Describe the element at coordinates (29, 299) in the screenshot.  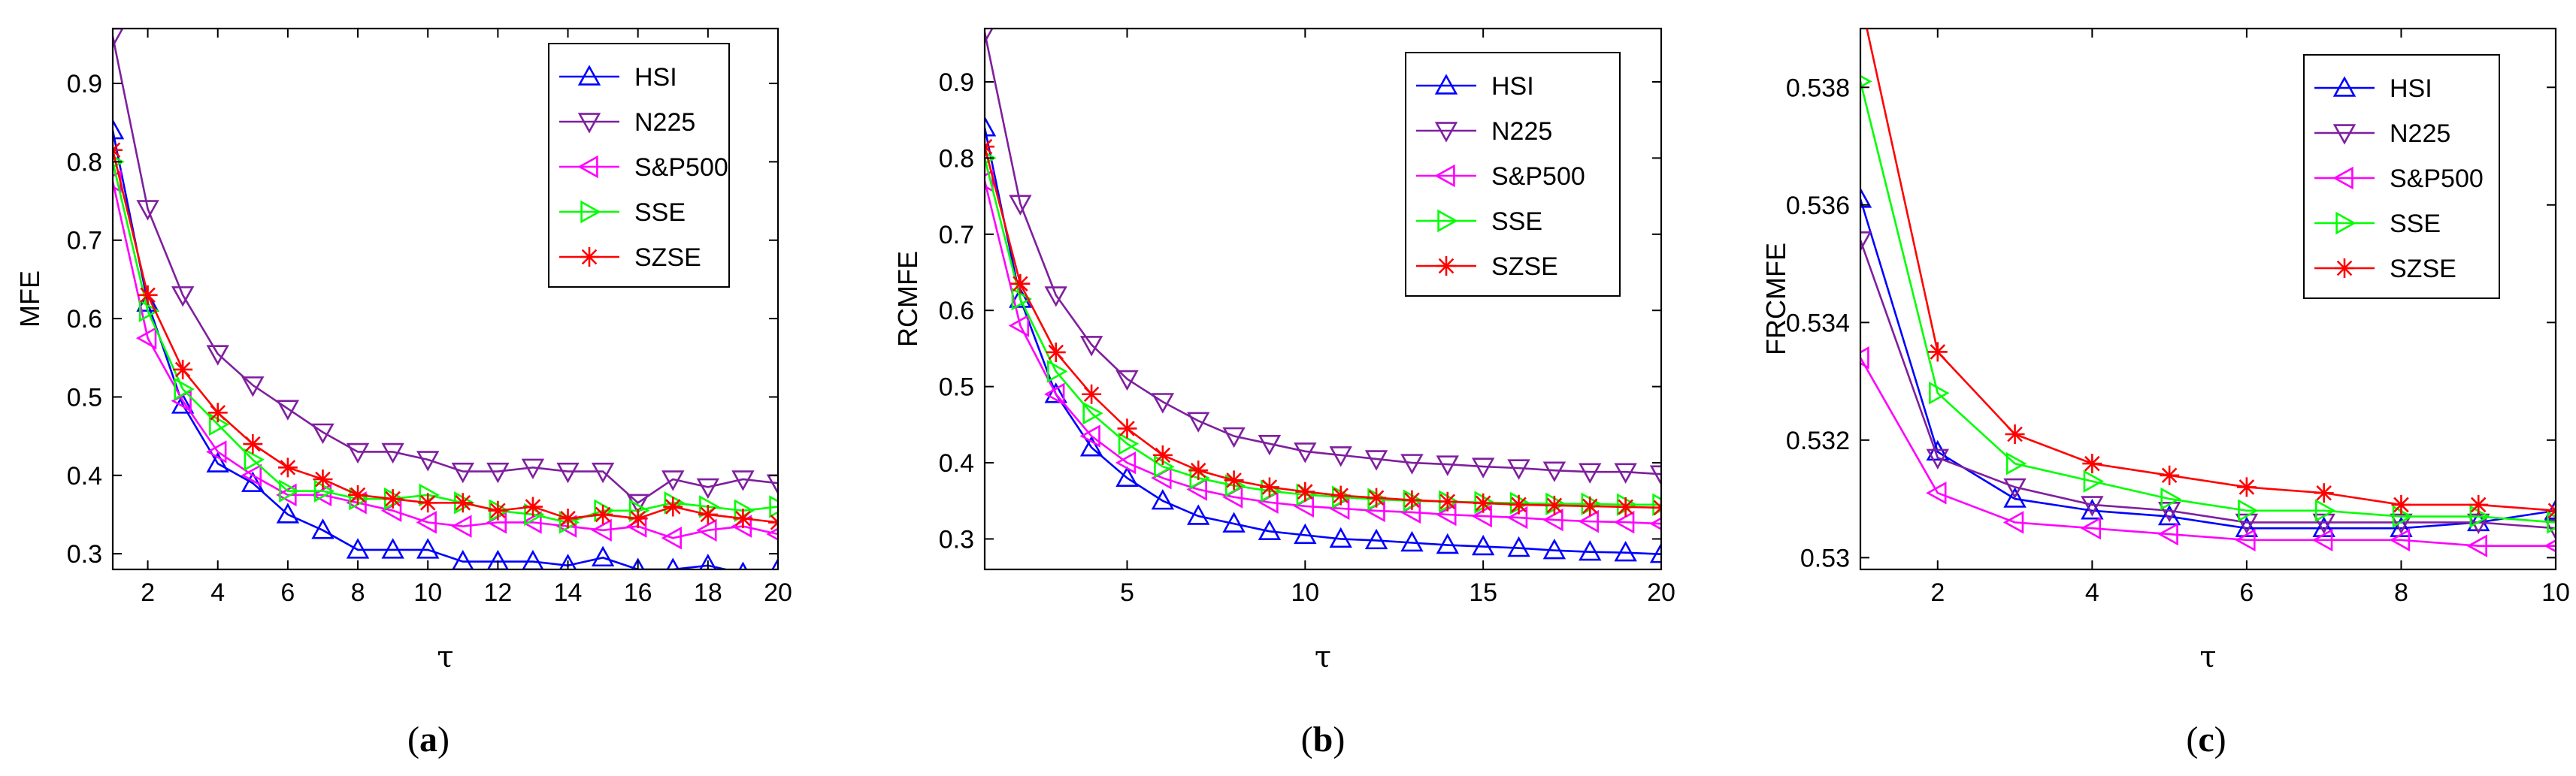
I see `y-axis-label: MFE` at that location.